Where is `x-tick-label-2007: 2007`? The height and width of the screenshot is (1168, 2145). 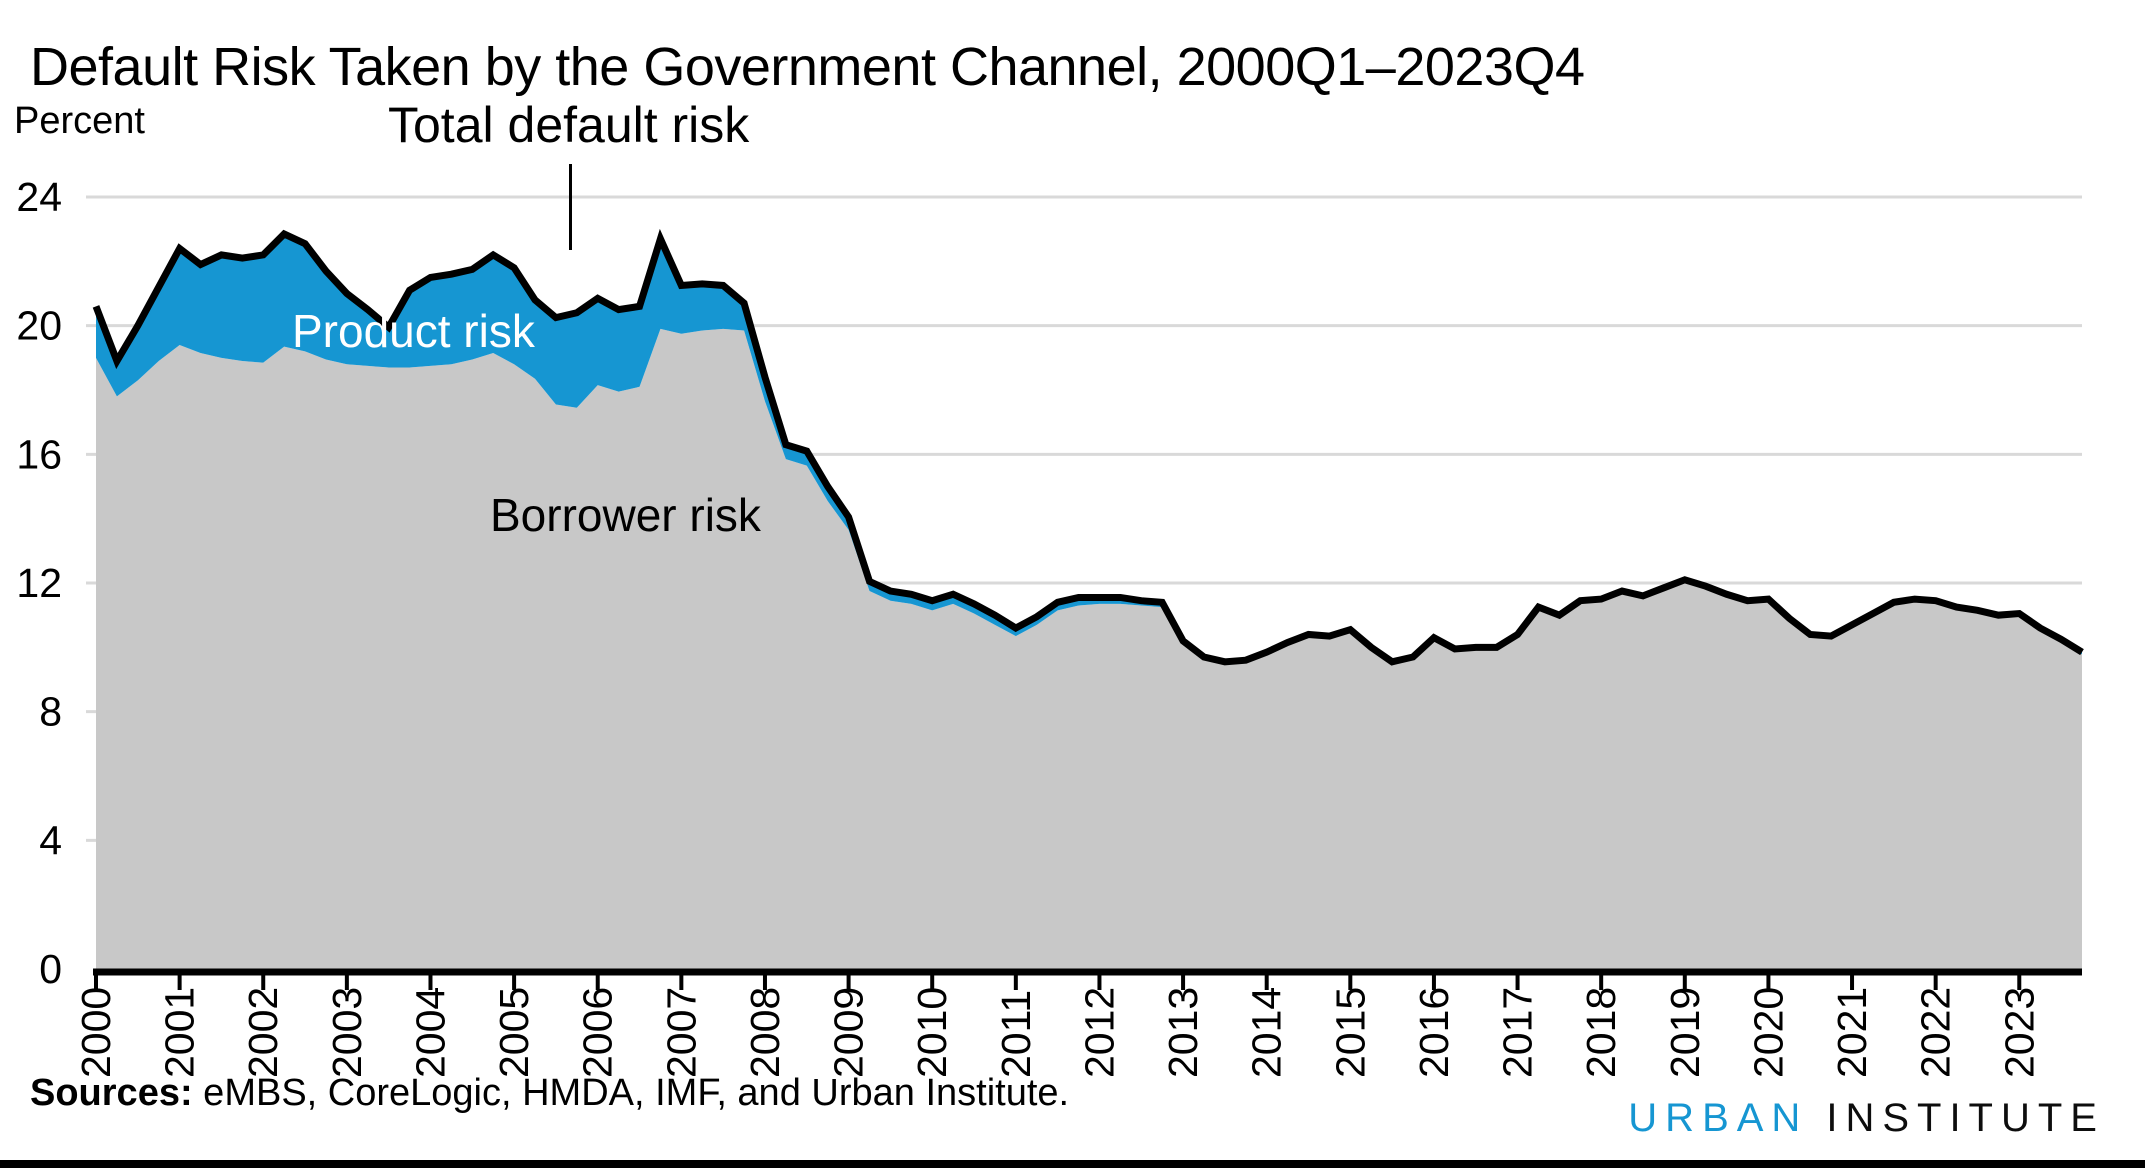 x-tick-label-2007: 2007 is located at coordinates (681, 1032).